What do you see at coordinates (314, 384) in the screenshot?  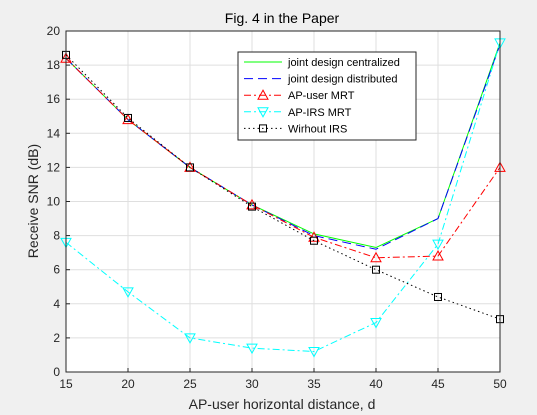 I see `x-tick-label: 35` at bounding box center [314, 384].